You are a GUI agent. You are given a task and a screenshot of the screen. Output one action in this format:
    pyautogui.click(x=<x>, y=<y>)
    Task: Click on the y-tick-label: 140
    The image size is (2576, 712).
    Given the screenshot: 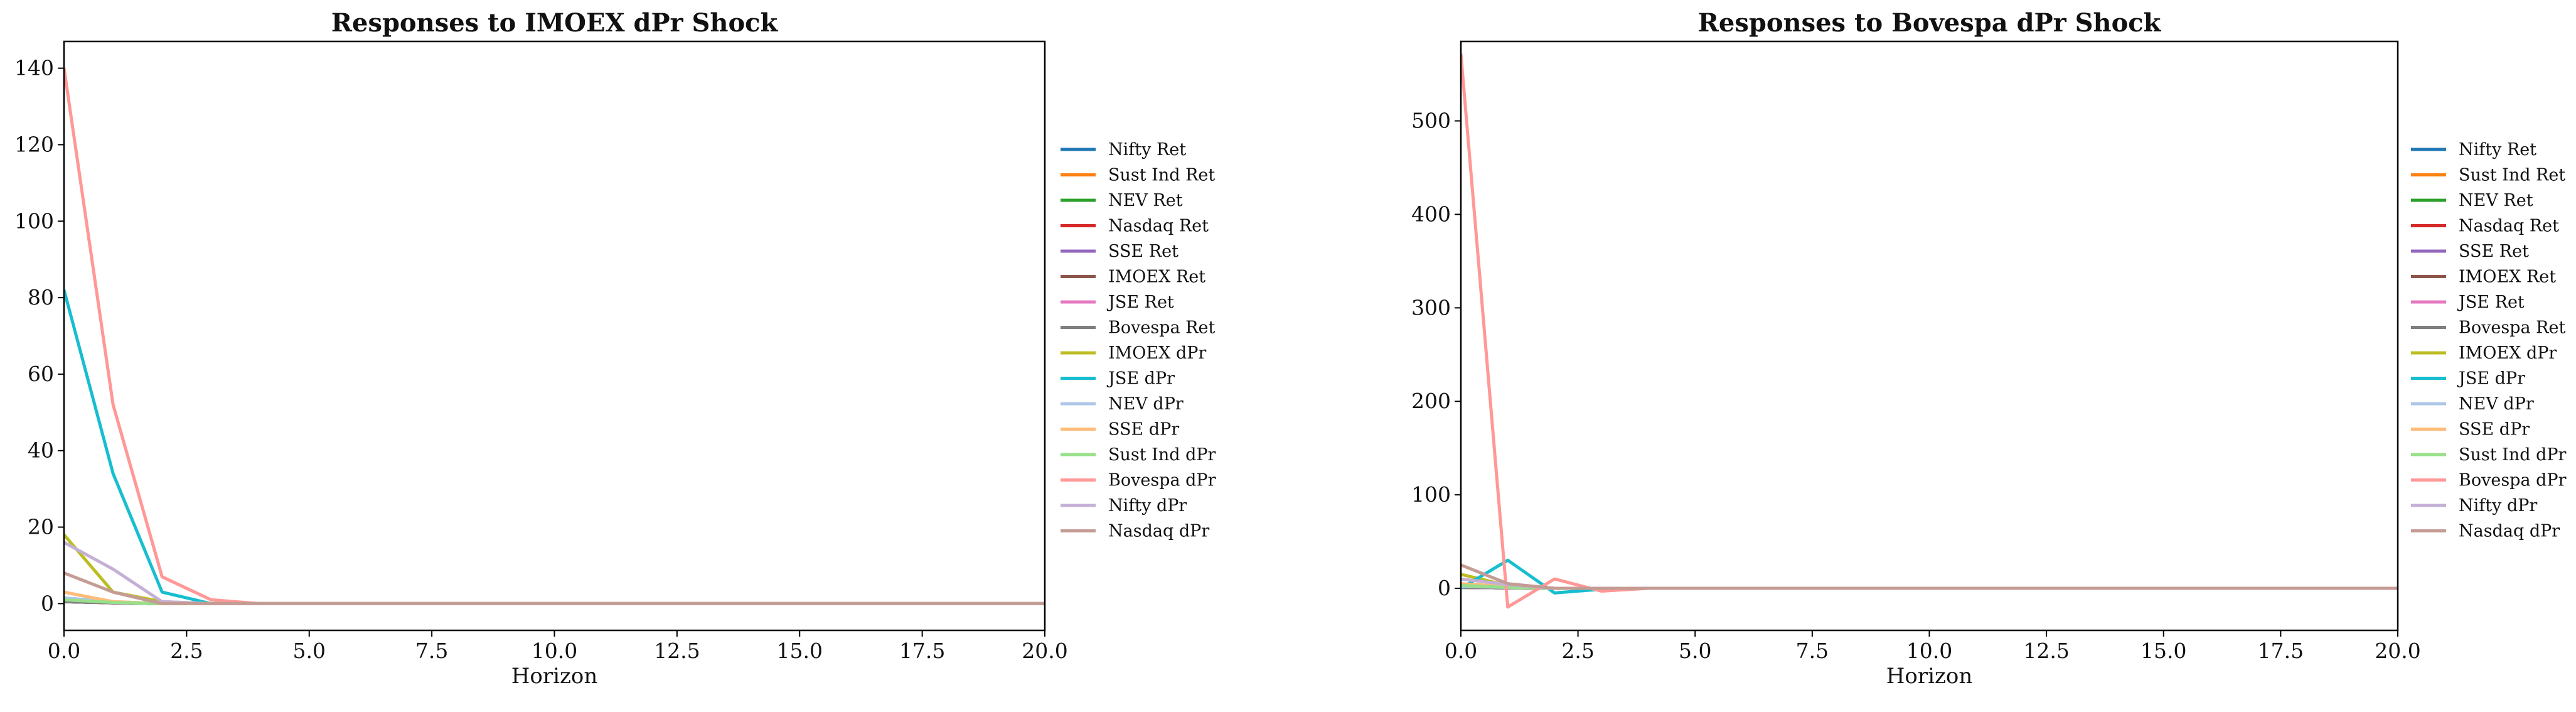 What is the action you would take?
    pyautogui.click(x=34, y=68)
    